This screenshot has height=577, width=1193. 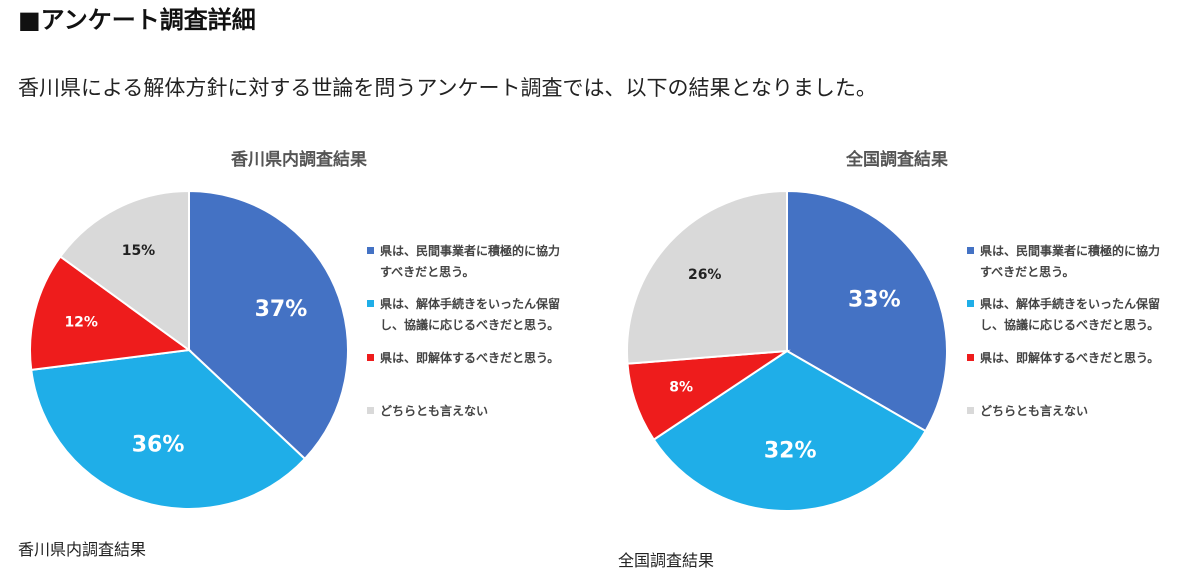 I want to click on slice-label-1: 33%, so click(x=874, y=300).